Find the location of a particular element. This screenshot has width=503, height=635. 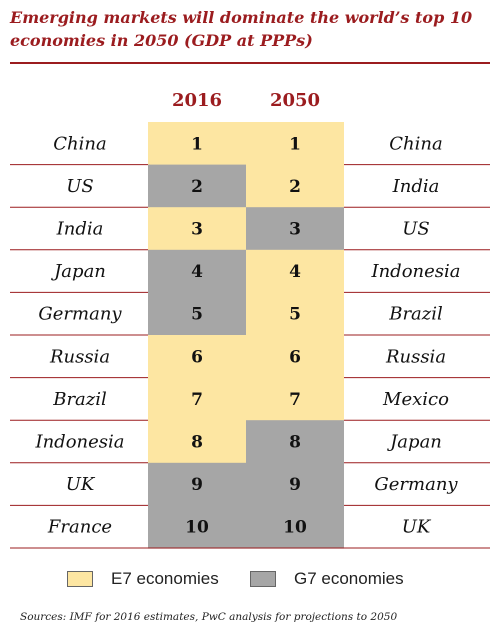

rank-2050: 2 is located at coordinates (295, 187).